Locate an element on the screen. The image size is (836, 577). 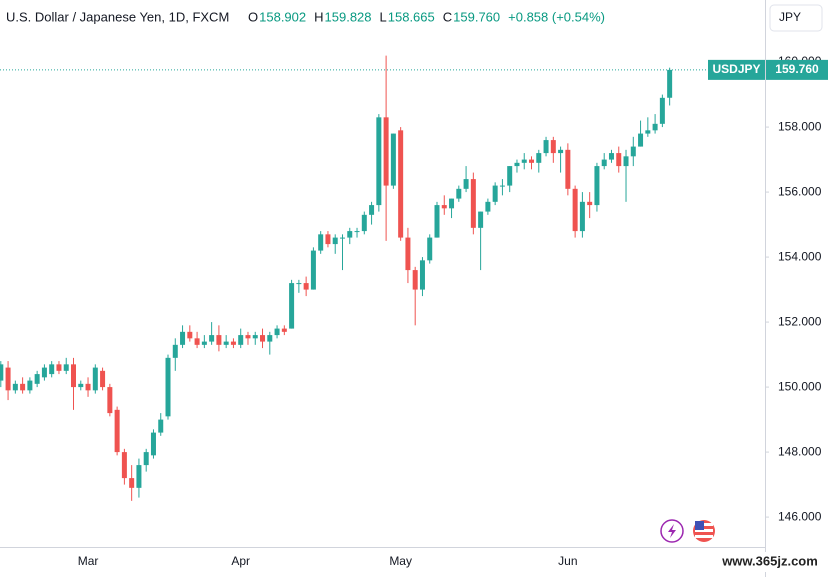
currency-label: JPY is located at coordinates (790, 17).